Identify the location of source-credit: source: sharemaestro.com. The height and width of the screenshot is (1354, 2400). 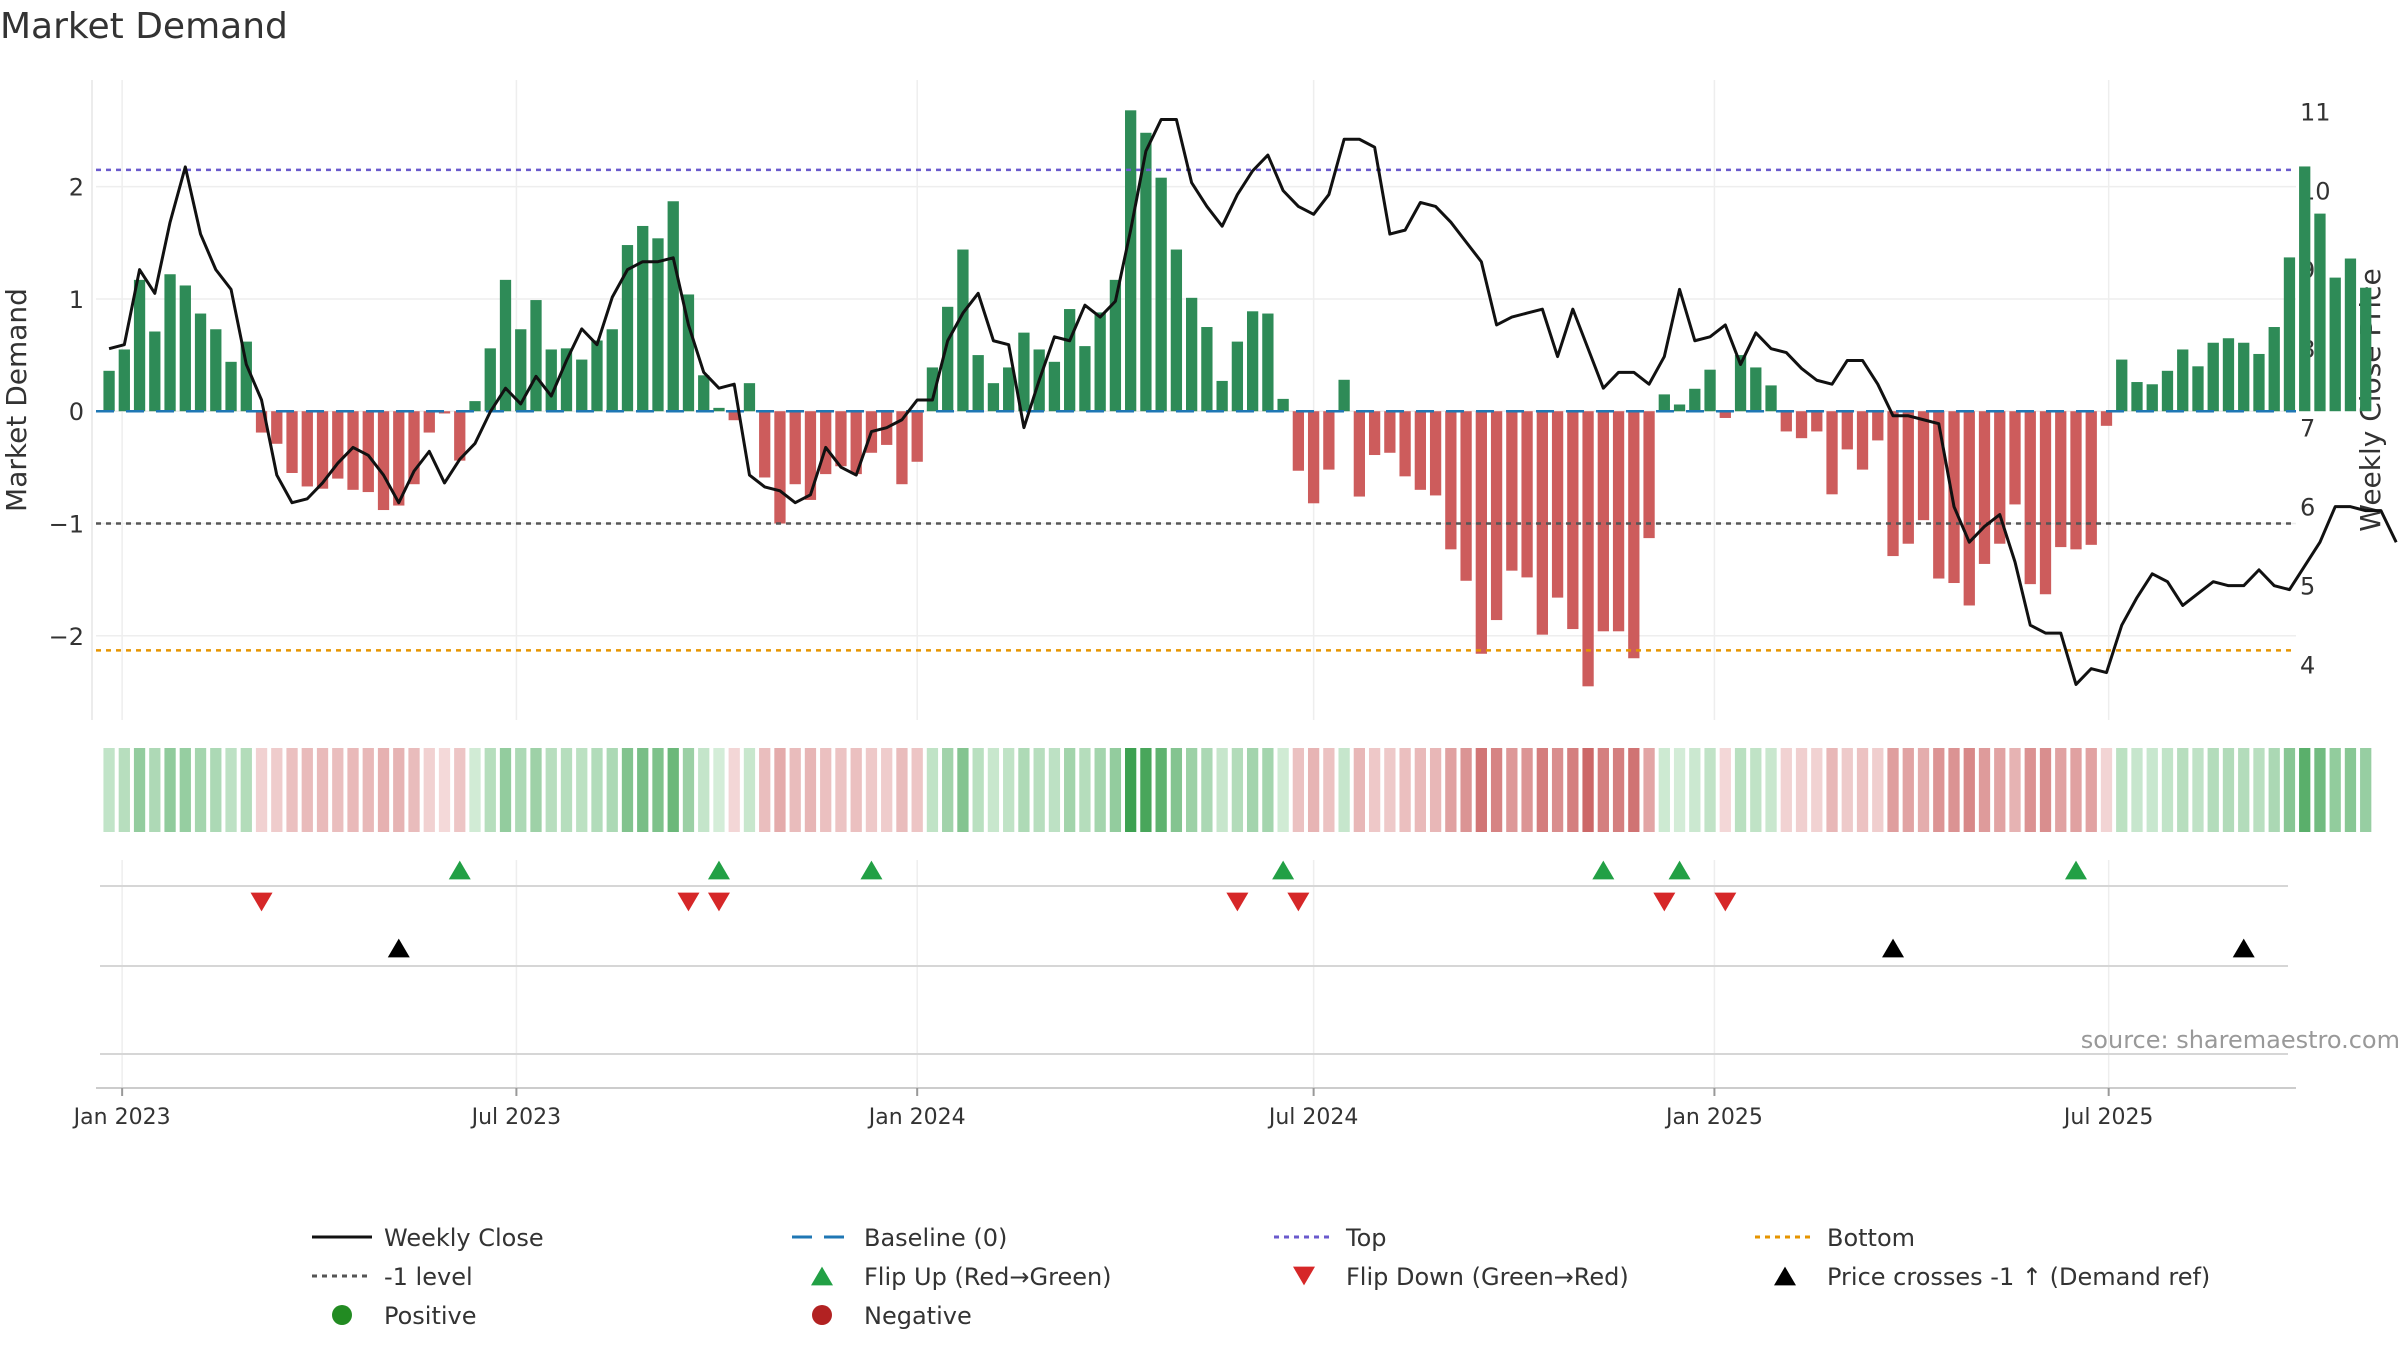
(2240, 1040).